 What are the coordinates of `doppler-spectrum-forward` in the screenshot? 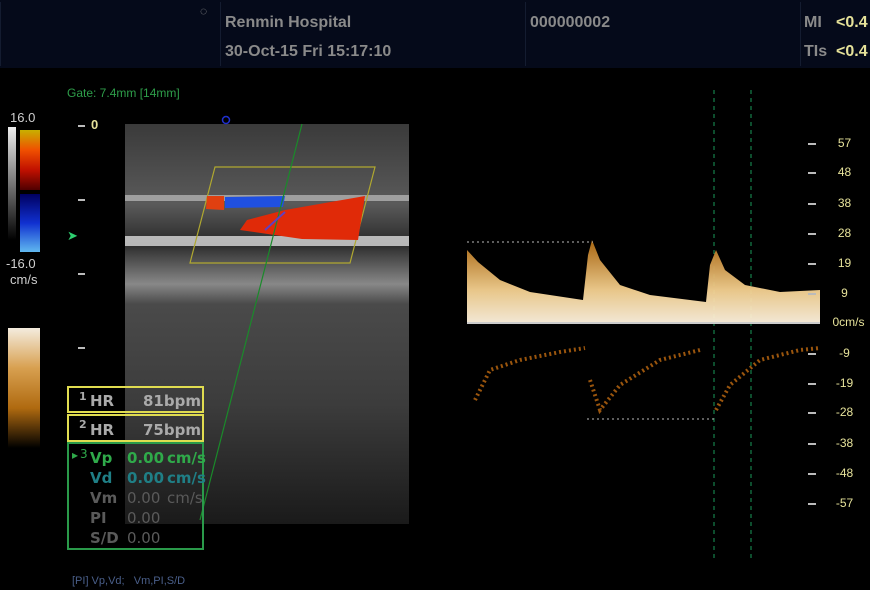 It's located at (643, 281).